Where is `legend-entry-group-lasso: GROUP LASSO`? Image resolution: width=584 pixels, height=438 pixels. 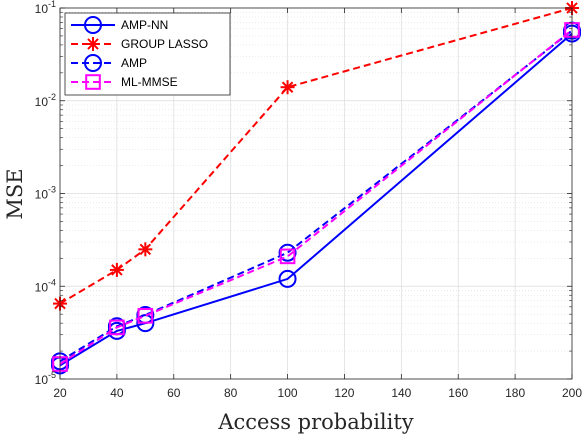
legend-entry-group-lasso: GROUP LASSO is located at coordinates (139, 44).